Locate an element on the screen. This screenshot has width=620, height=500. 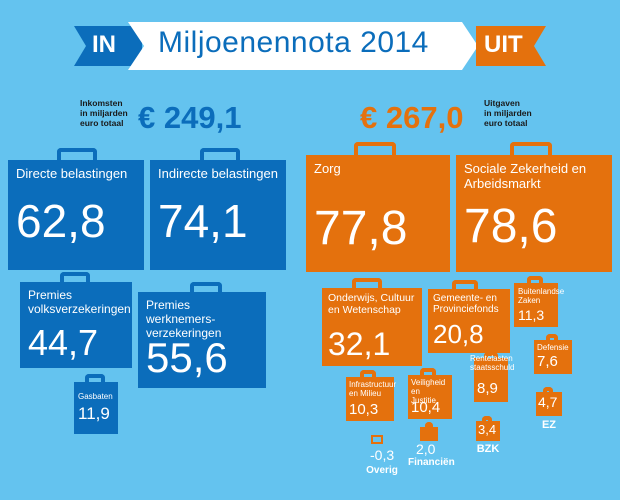
item-label: Rentelasten staatsschuld is located at coordinates (492, 363).